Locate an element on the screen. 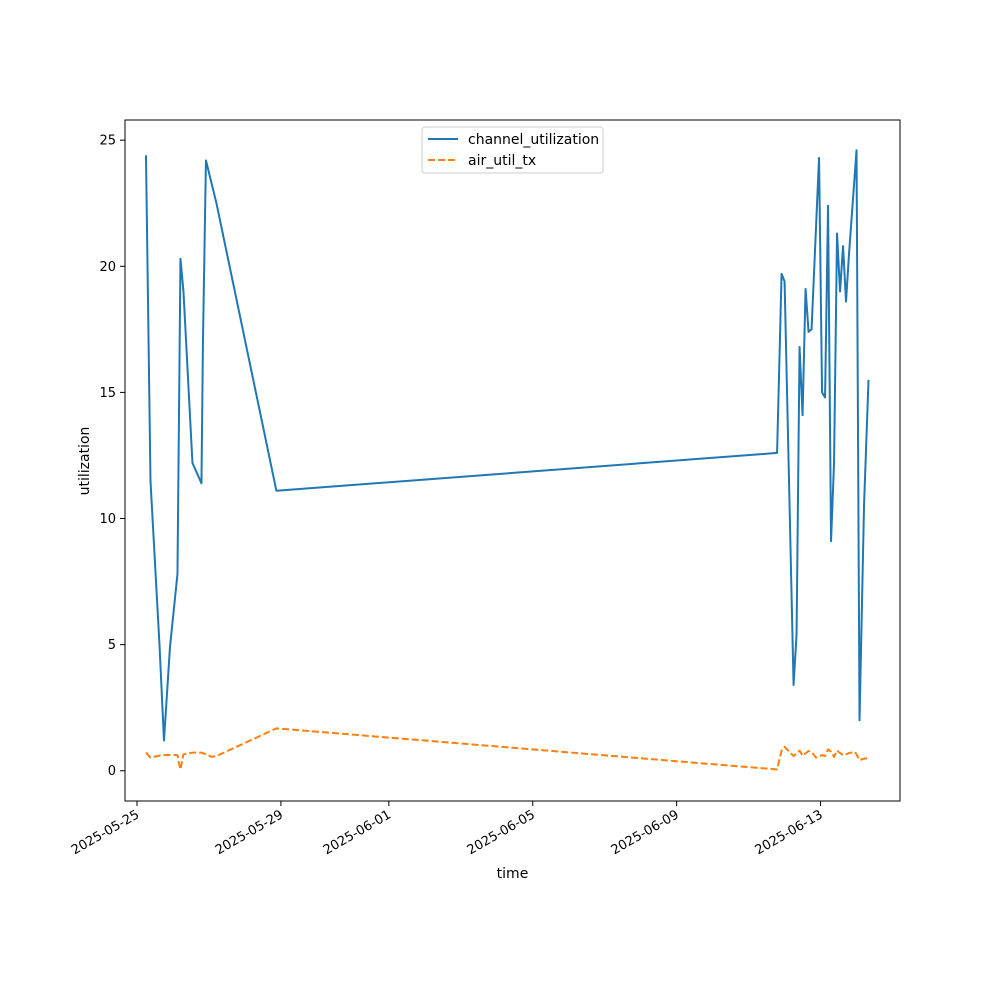 The width and height of the screenshot is (1000, 1000). legend-label: channel_utilization is located at coordinates (533, 140).